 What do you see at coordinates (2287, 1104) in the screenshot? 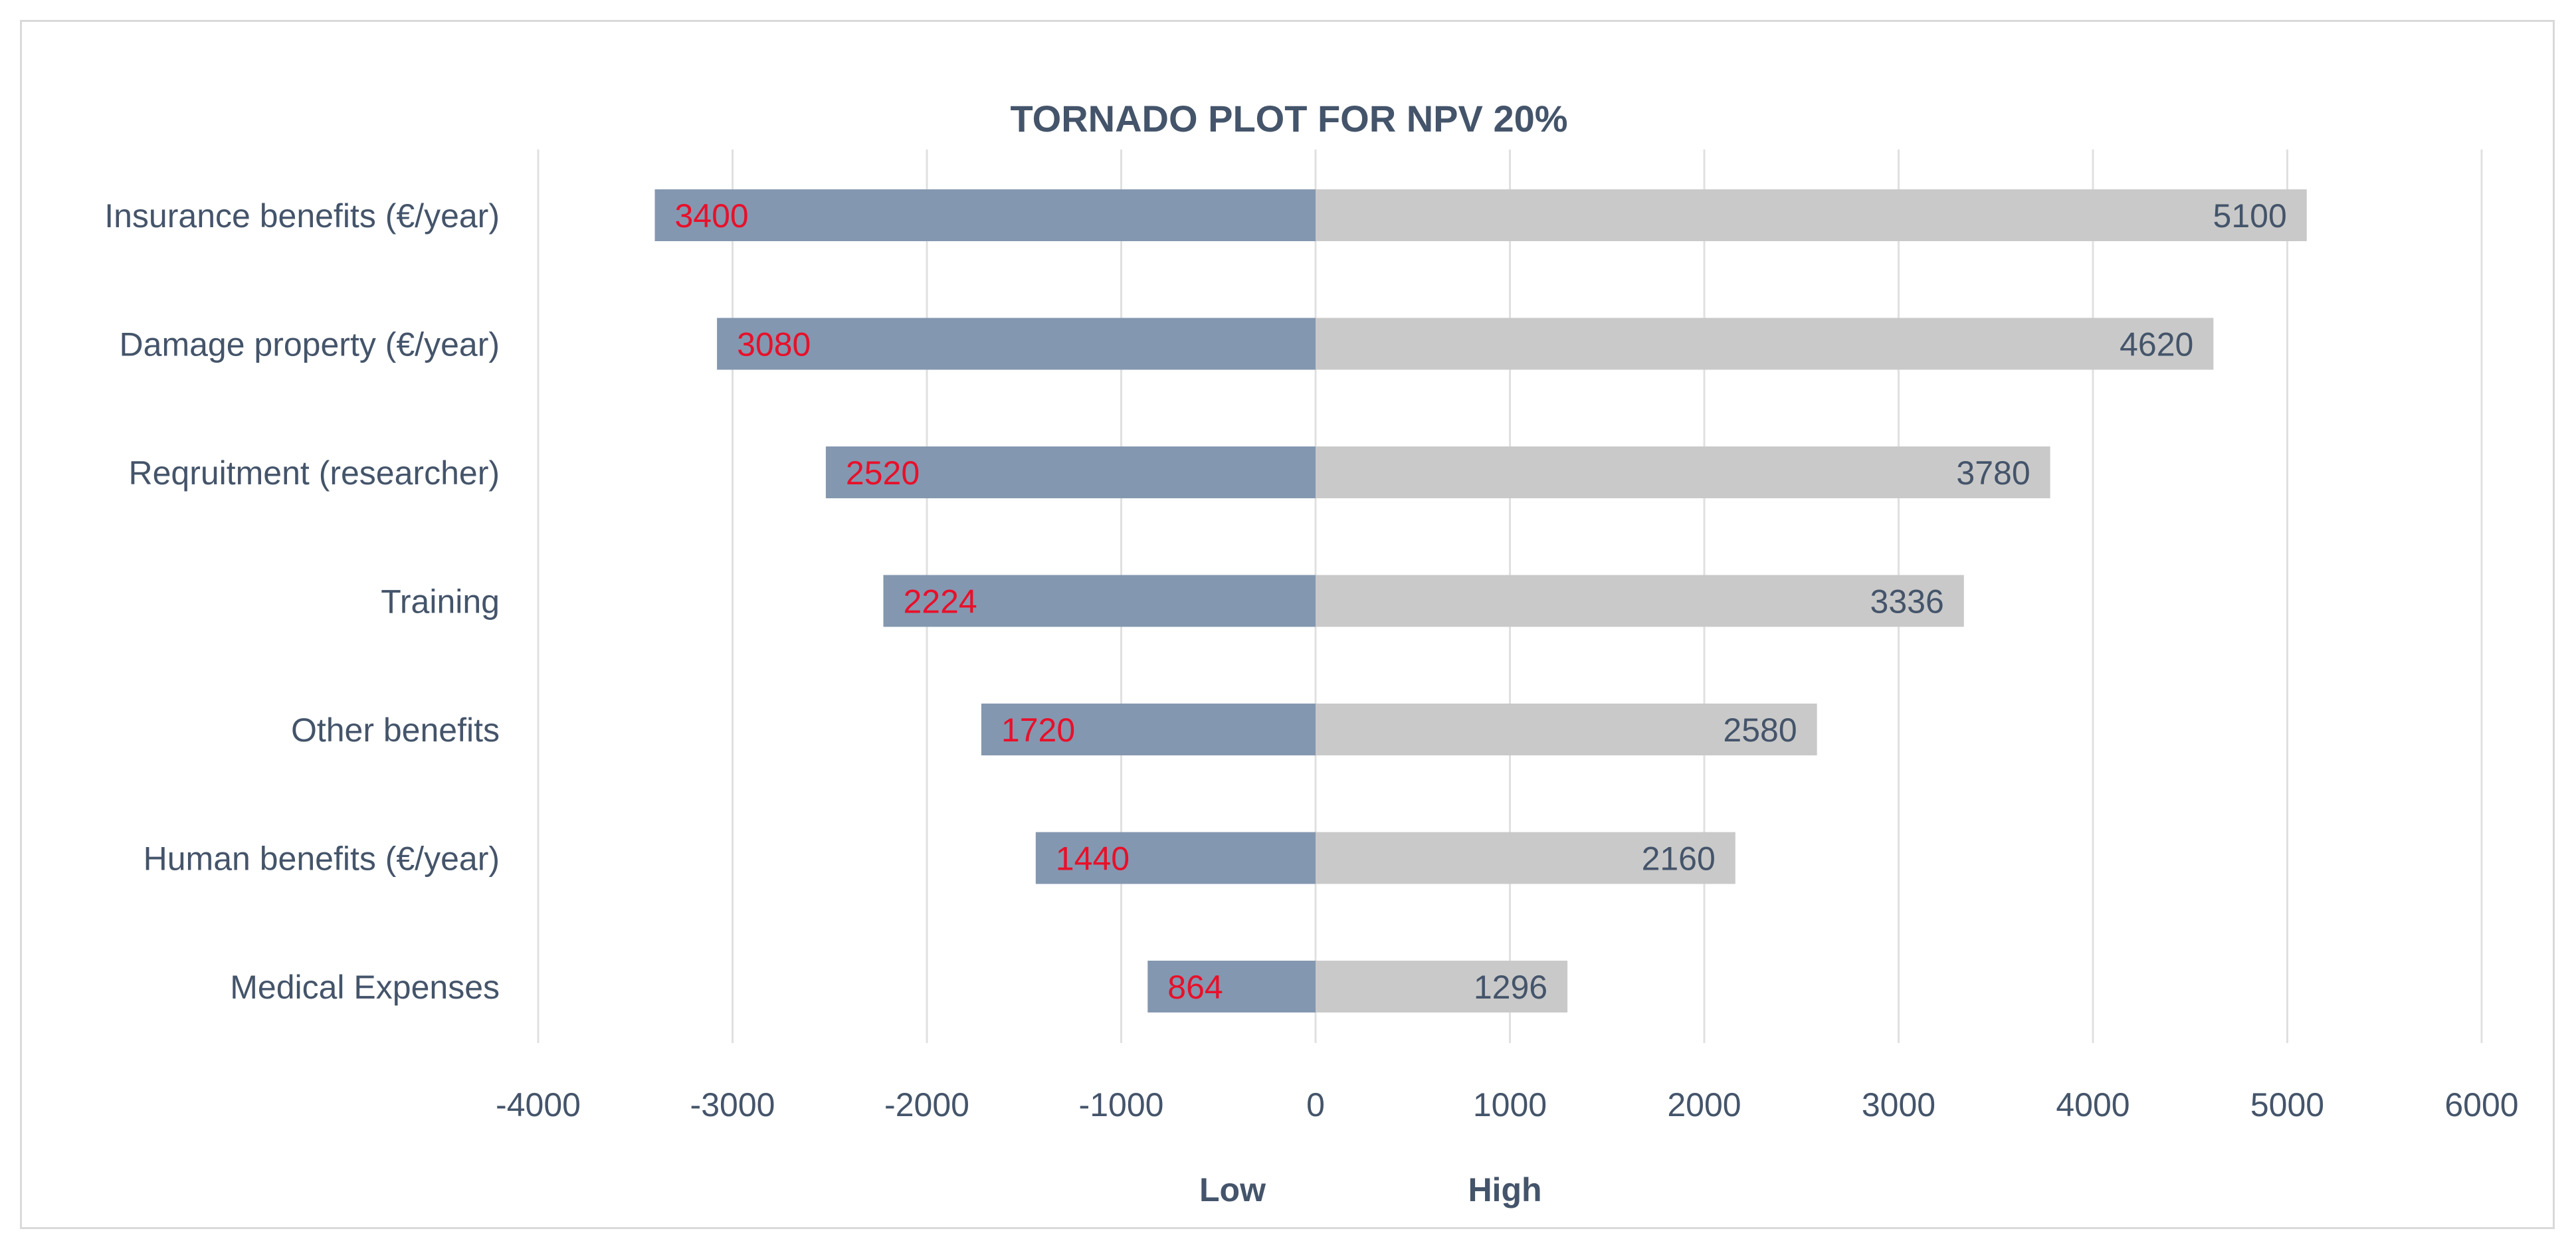
I see `x-tick-label: 5000` at bounding box center [2287, 1104].